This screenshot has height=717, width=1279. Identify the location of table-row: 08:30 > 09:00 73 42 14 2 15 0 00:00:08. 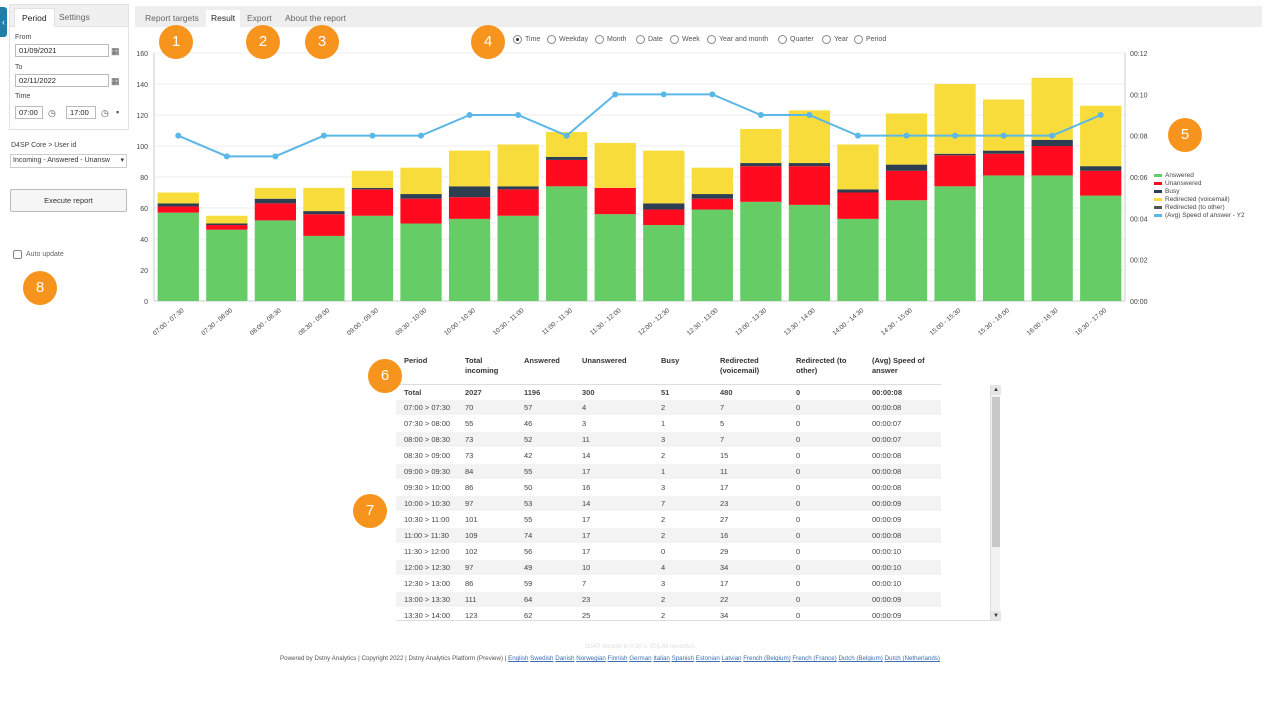
(668, 455).